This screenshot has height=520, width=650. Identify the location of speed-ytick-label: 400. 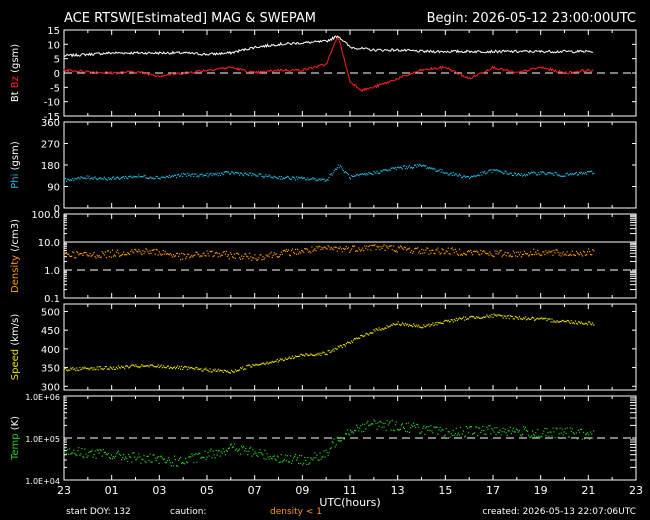
(50, 350).